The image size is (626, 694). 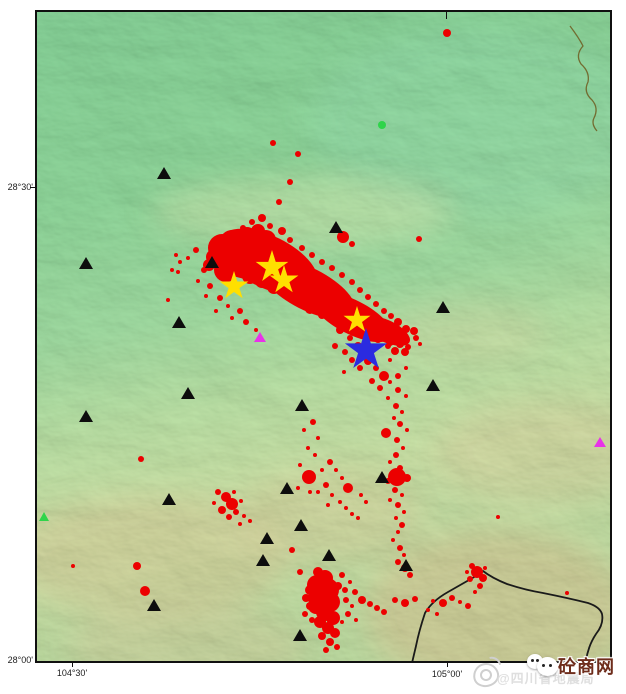 I want to click on river-line, so click(x=583, y=78).